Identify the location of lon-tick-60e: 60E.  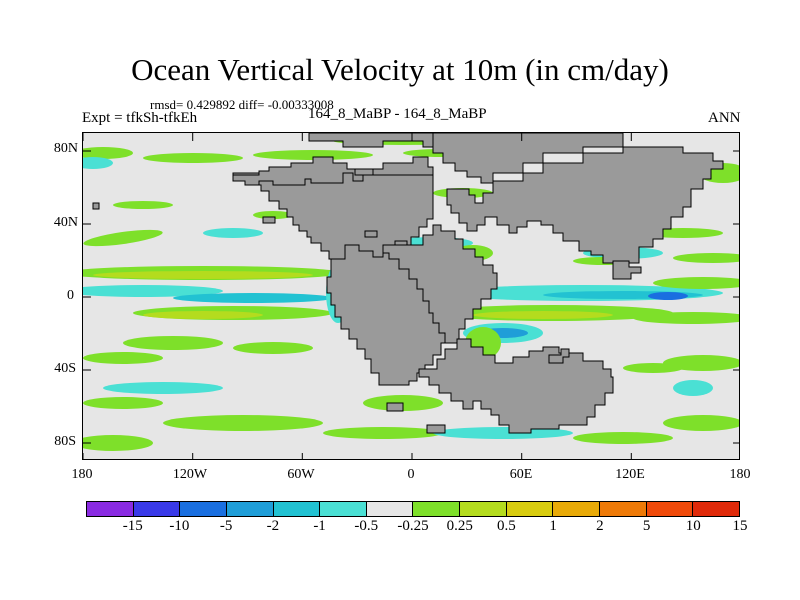
(521, 474).